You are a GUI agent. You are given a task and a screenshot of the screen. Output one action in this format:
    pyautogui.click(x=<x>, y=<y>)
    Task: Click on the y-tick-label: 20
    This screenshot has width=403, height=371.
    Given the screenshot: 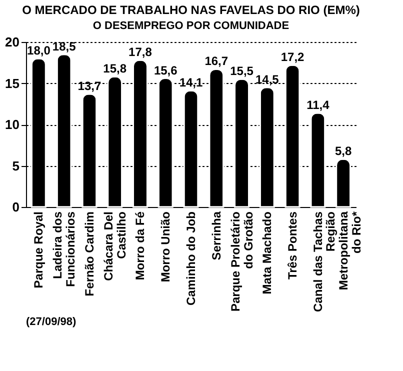 What is the action you would take?
    pyautogui.click(x=12, y=42)
    